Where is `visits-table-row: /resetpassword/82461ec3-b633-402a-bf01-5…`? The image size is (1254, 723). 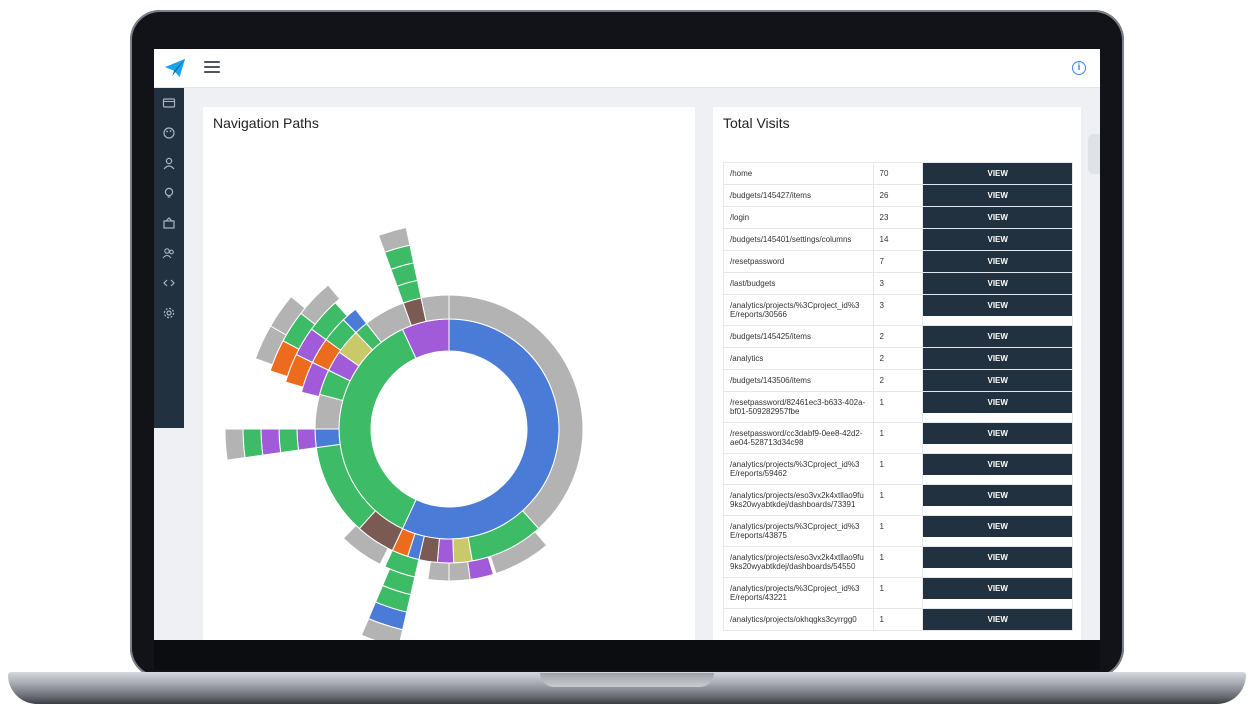 visits-table-row: /resetpassword/82461ec3-b633-402a-bf01-5… is located at coordinates (898, 407).